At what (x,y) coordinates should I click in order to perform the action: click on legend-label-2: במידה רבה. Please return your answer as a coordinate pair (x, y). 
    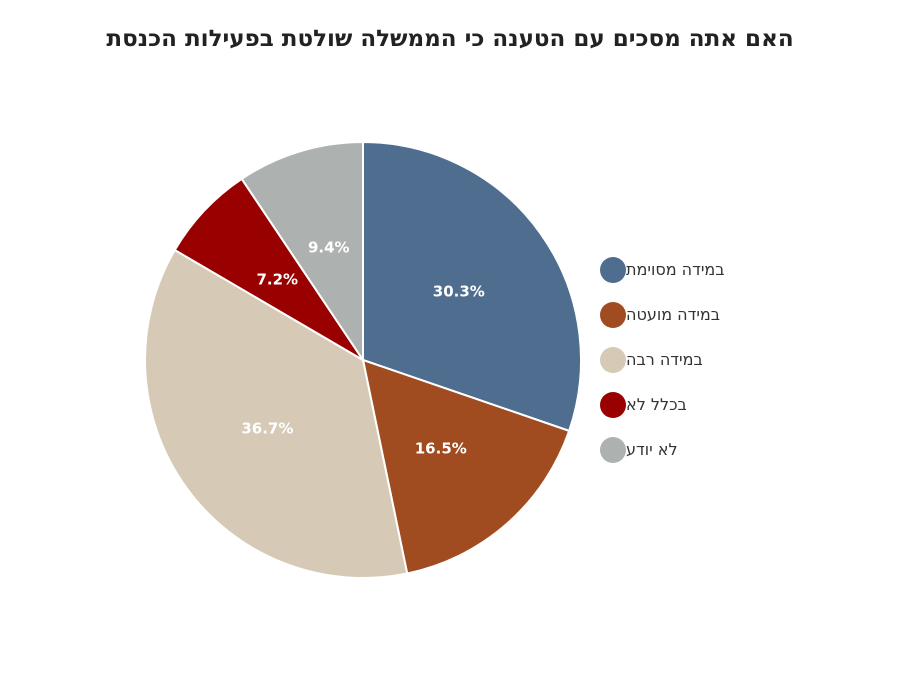
    Looking at the image, I should click on (664, 359).